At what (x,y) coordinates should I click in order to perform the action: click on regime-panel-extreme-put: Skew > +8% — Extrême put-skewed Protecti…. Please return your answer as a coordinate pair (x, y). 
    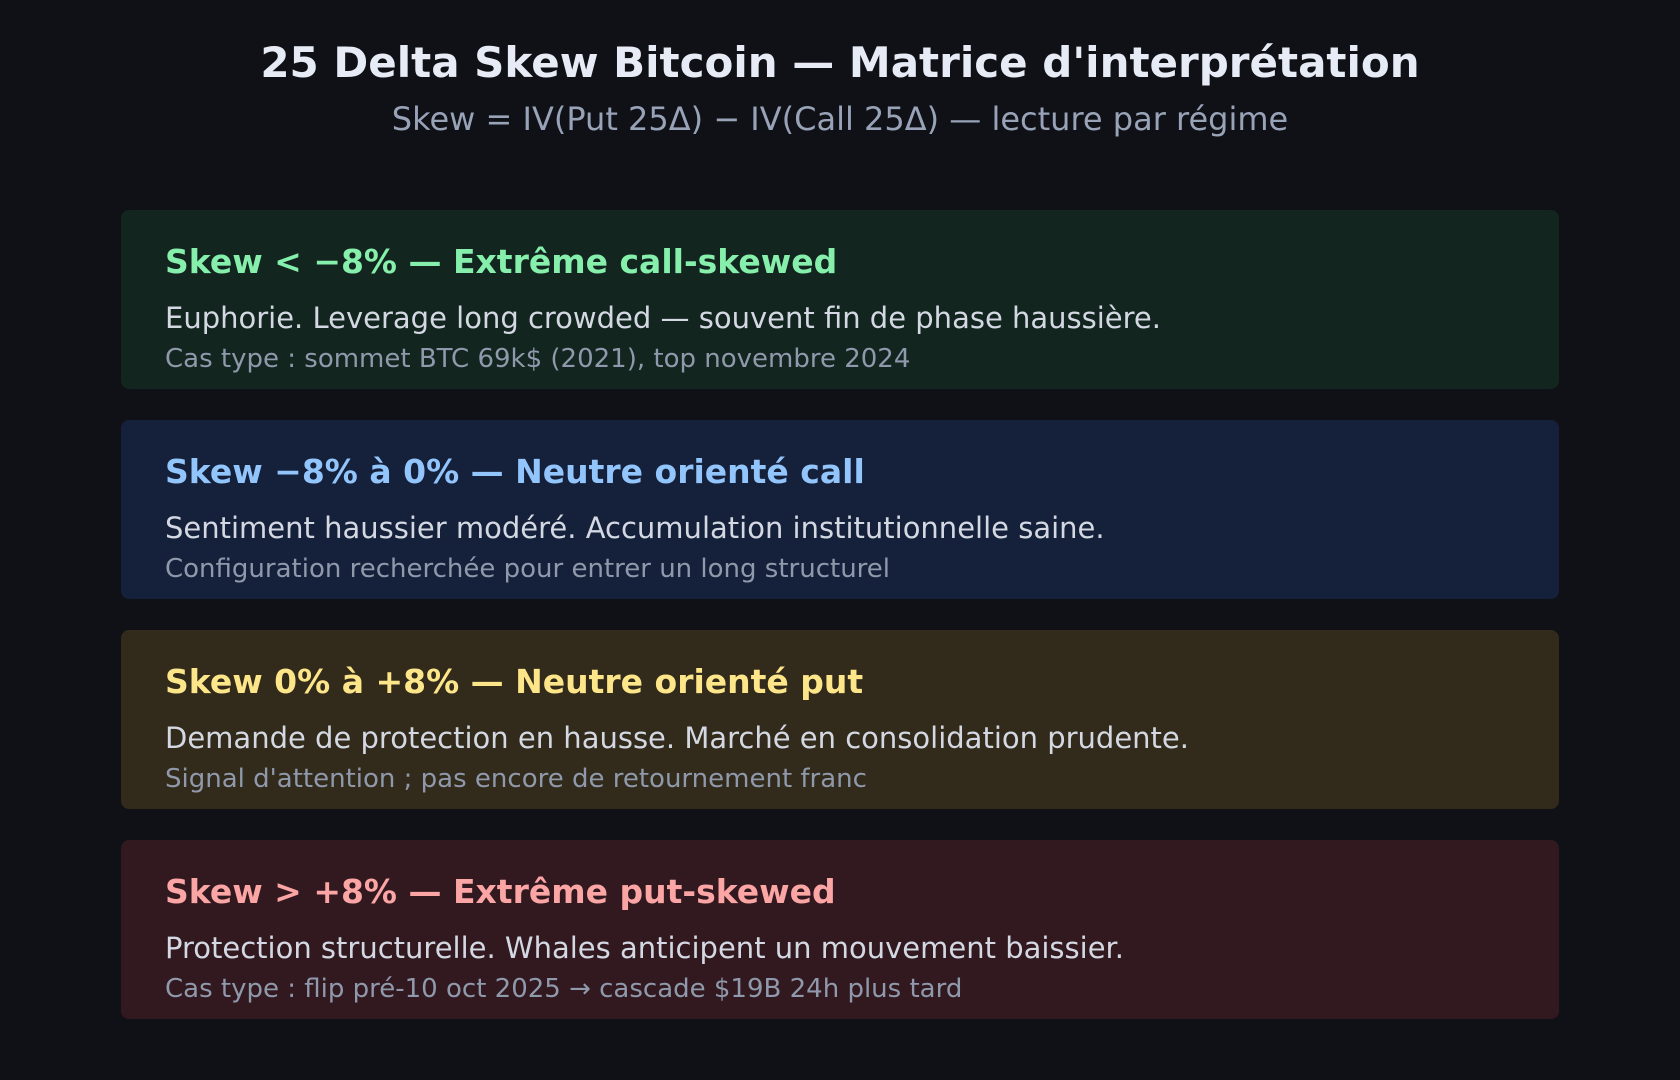
    Looking at the image, I should click on (840, 929).